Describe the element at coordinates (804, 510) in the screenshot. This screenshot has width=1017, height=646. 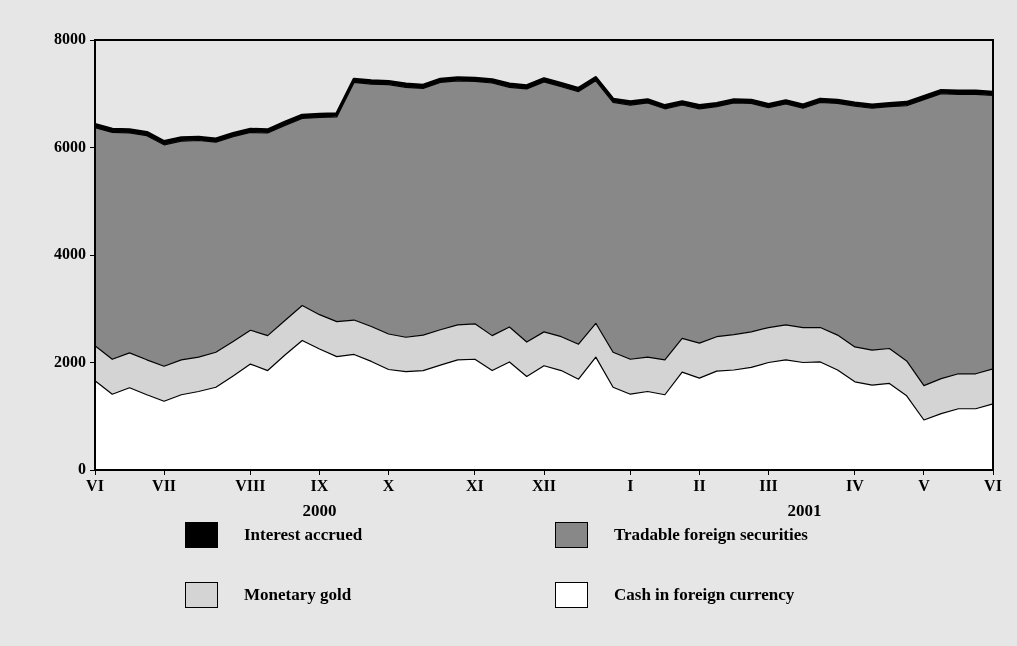
I see `text: 2001` at that location.